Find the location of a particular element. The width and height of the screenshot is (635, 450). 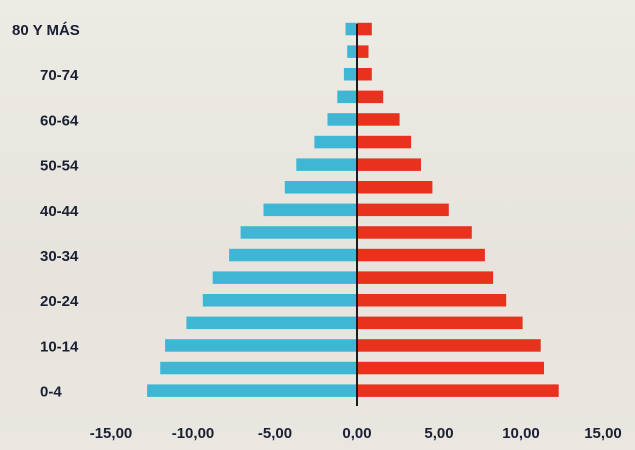

y-tick-label: 30-34 is located at coordinates (59, 256).